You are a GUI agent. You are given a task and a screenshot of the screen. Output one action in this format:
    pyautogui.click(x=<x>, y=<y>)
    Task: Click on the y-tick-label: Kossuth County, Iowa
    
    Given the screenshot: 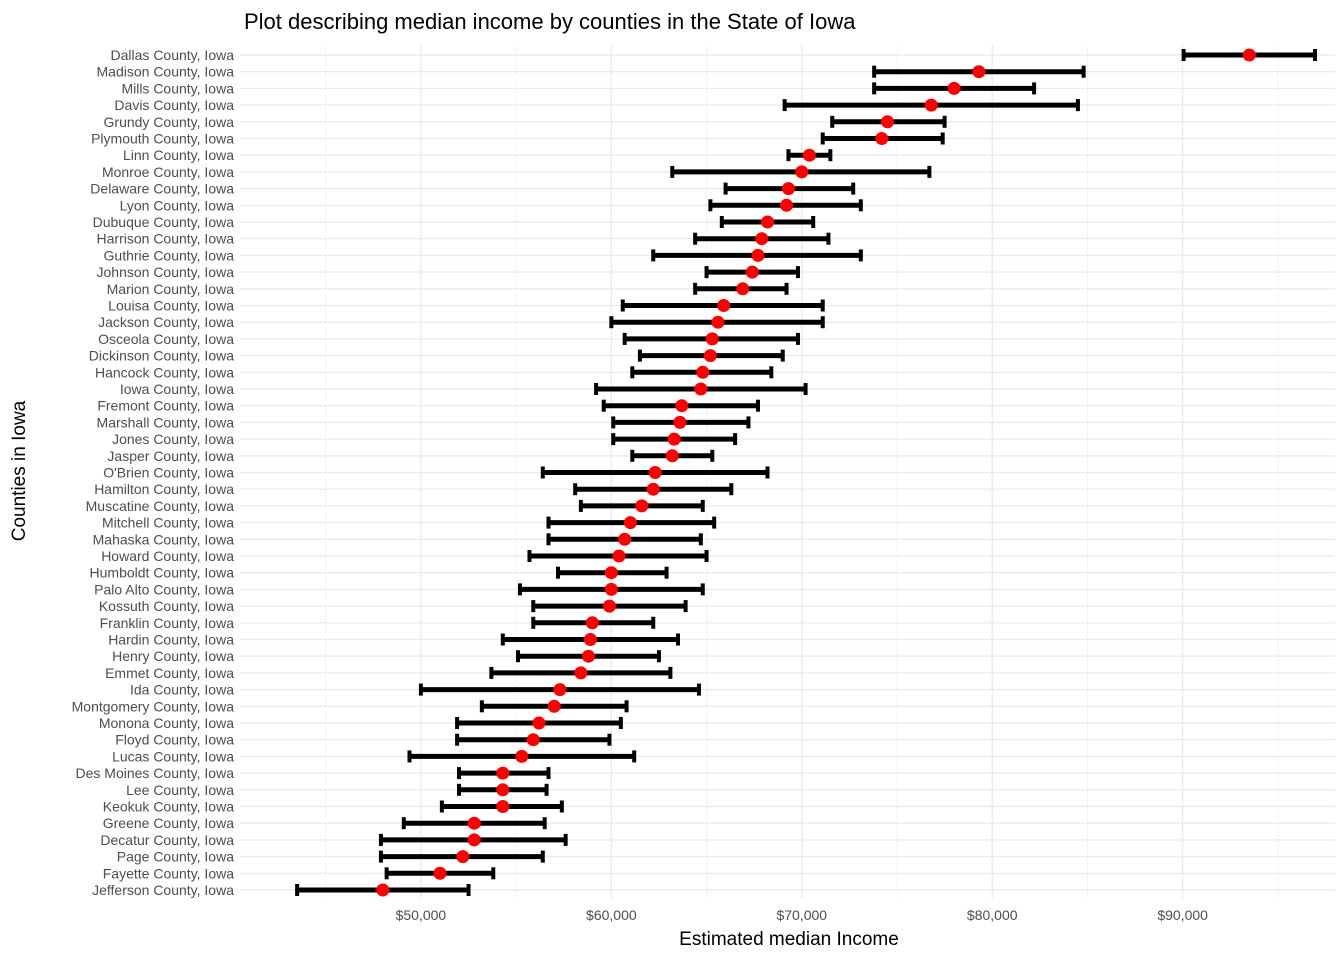 What is the action you would take?
    pyautogui.click(x=166, y=606)
    